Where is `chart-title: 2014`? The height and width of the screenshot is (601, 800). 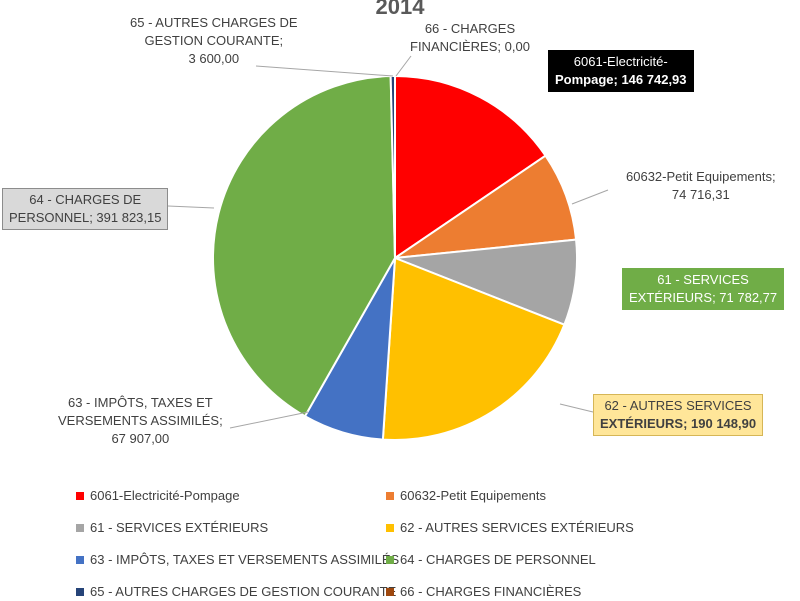
chart-title: 2014 is located at coordinates (400, 9).